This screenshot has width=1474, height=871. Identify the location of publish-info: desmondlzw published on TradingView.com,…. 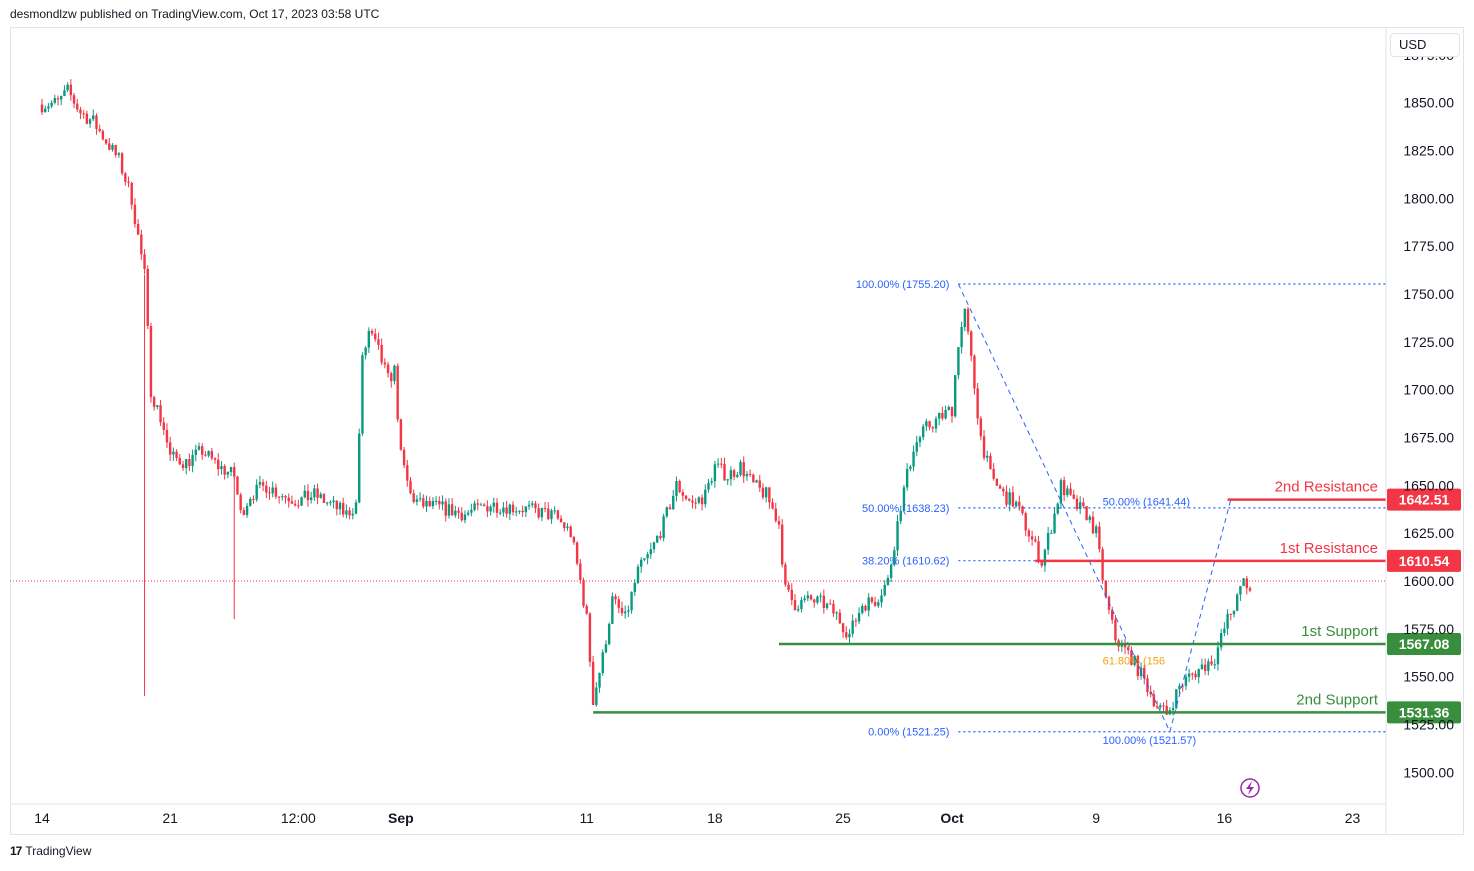
(195, 14).